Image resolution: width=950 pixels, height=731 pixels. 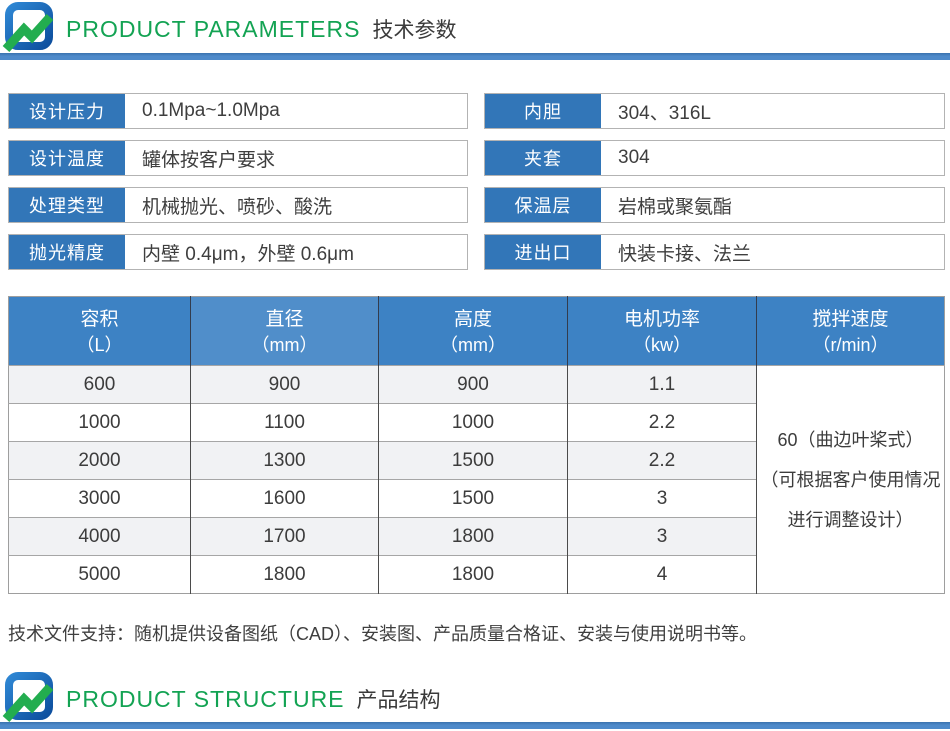 I want to click on spec-box-design-temperature: 设计温度 罐体按客户要求, so click(x=238, y=158).